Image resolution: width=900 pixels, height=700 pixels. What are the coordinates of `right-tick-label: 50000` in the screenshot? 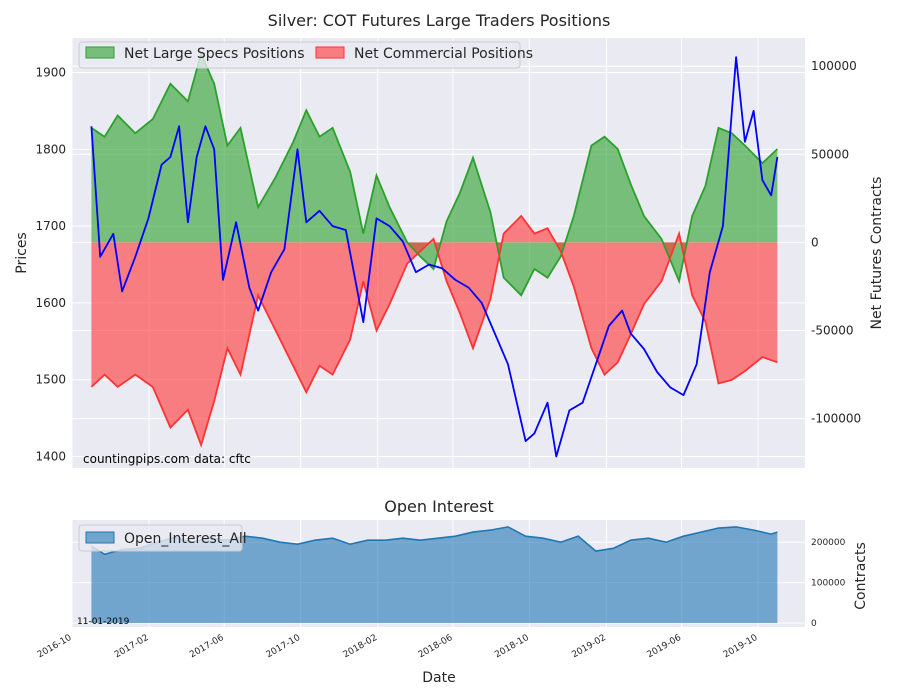 It's located at (830, 154).